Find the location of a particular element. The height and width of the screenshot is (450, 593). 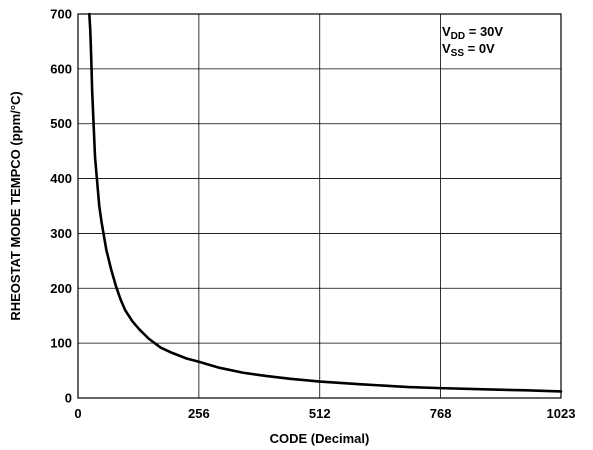

x-tick-label: 768 is located at coordinates (441, 413).